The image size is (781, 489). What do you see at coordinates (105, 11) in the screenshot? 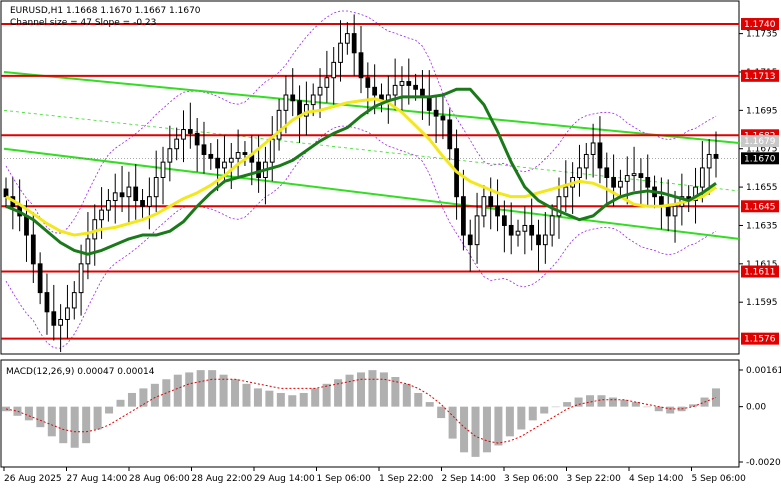
I see `chart-title: EURUSD,H1 1.1668 1.1670 1.1667 1.1670` at bounding box center [105, 11].